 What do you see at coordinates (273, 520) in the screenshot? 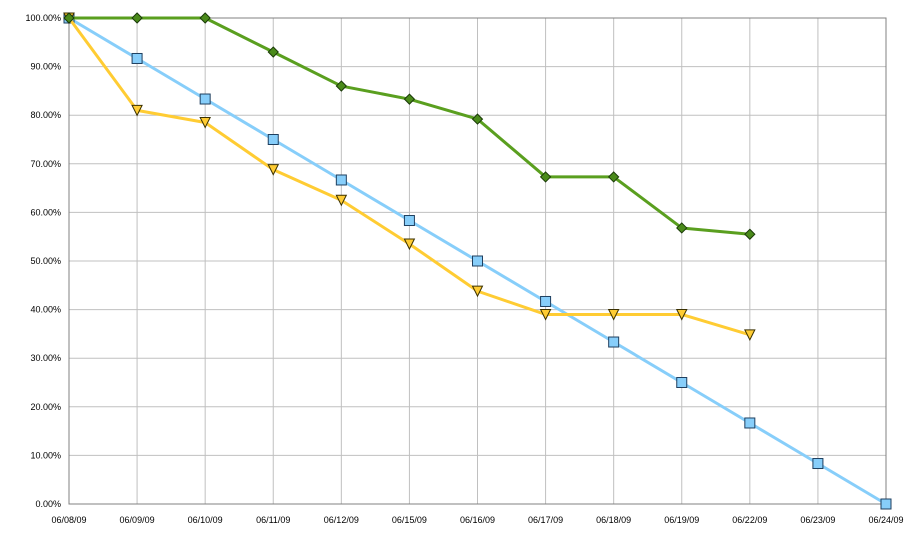
I see `x-tick-label: 06/11/09` at bounding box center [273, 520].